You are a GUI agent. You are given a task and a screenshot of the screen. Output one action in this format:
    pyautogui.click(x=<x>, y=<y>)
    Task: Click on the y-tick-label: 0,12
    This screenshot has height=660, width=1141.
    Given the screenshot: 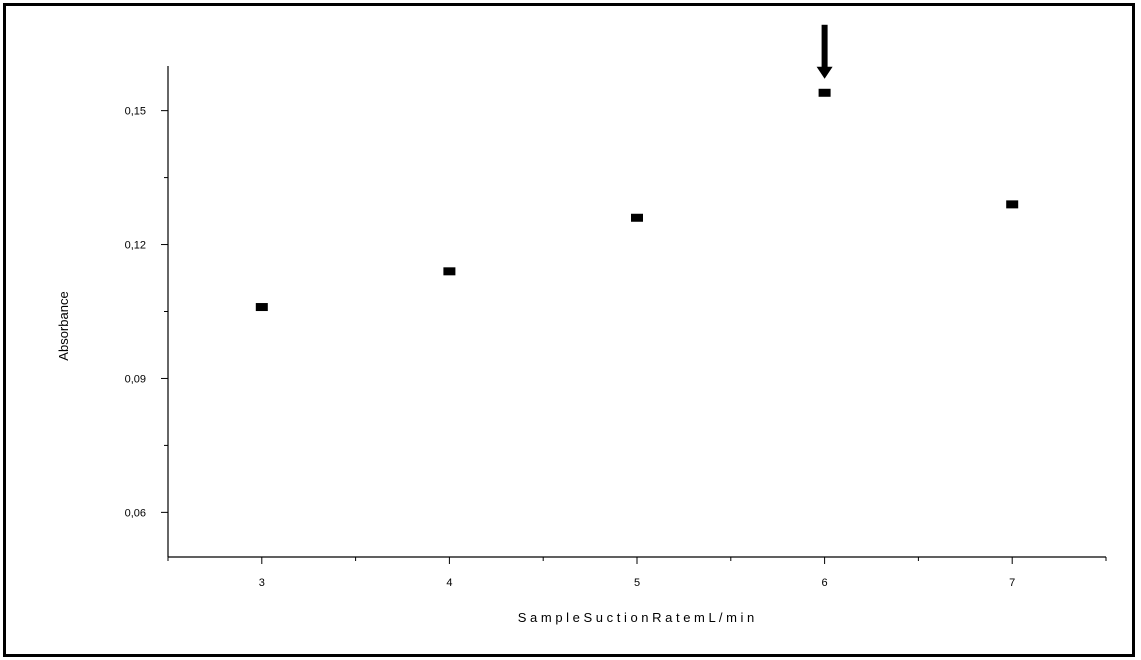 What is the action you would take?
    pyautogui.click(x=135, y=246)
    